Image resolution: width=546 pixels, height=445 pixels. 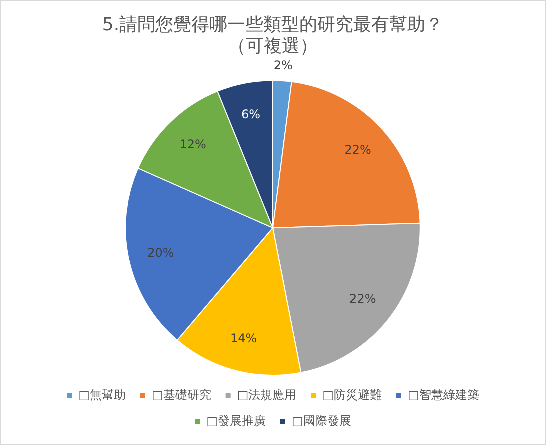 What do you see at coordinates (322, 421) in the screenshot?
I see `legend-label: □國際發展` at bounding box center [322, 421].